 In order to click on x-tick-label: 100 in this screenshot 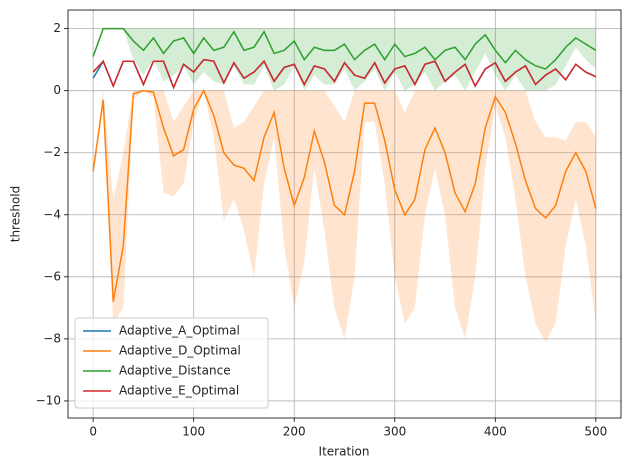, I will do `click(193, 432)`.